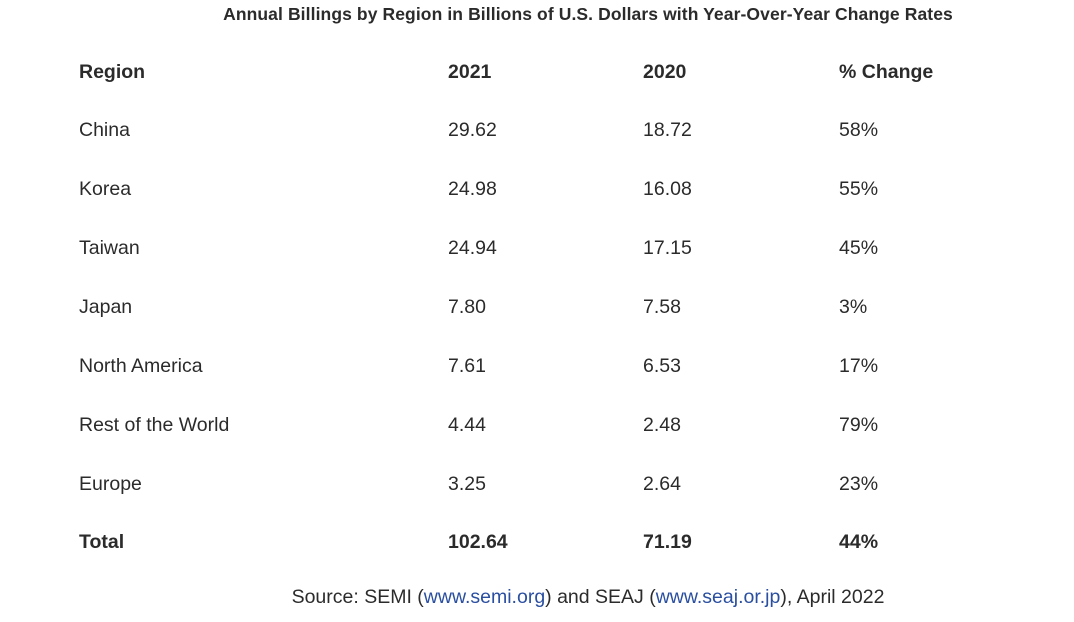 The image size is (1074, 622). Describe the element at coordinates (467, 425) in the screenshot. I see `table-row-cell: 4.44` at that location.